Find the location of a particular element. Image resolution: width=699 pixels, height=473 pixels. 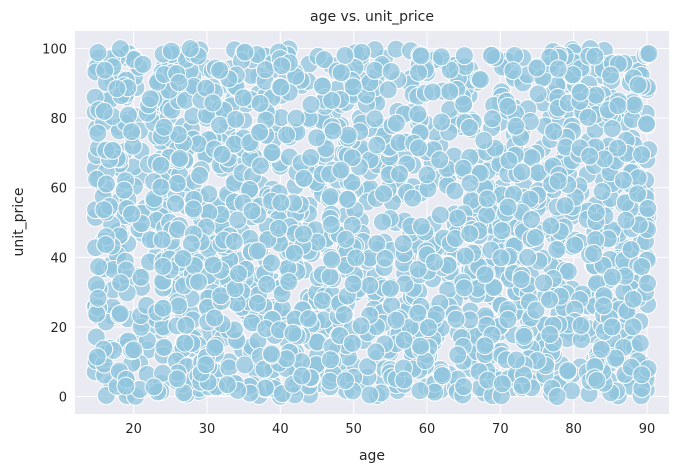

y-tick-label: 40 is located at coordinates (58, 258).